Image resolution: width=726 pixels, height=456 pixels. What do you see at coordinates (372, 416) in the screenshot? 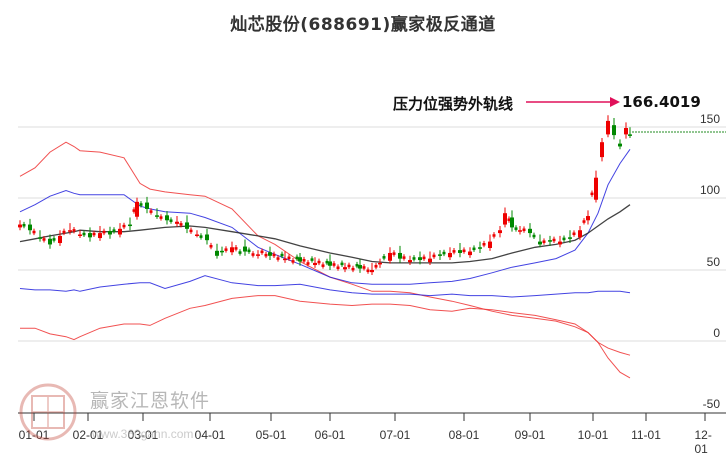
I see `x-axis` at bounding box center [372, 416].